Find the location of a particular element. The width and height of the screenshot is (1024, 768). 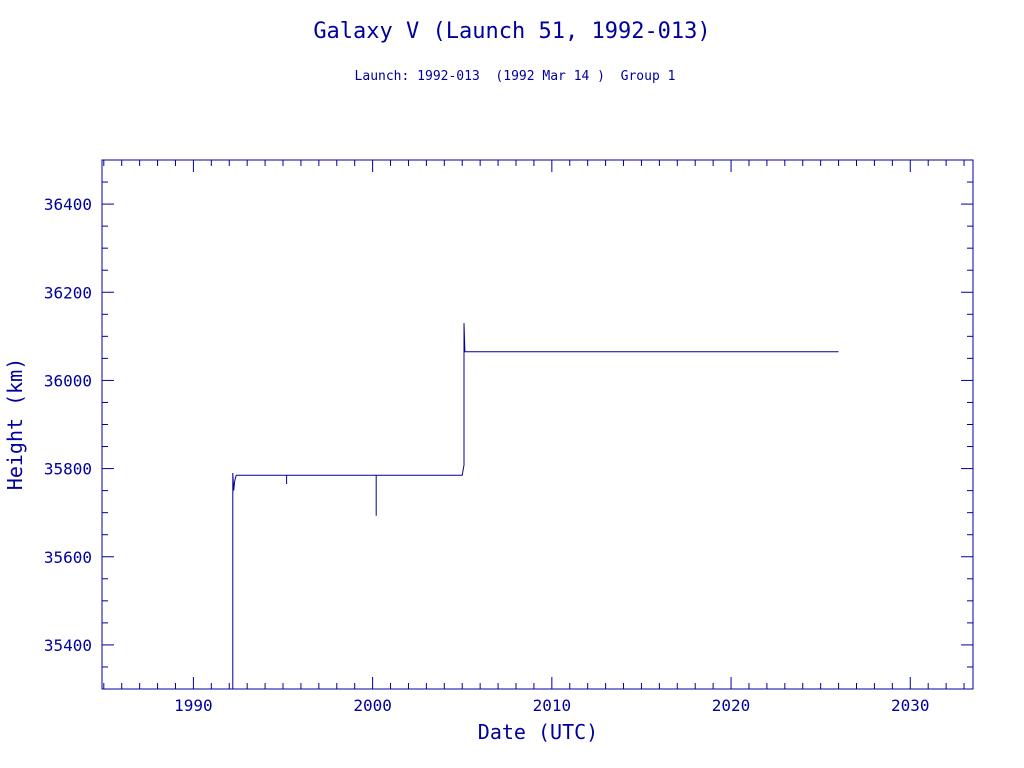

y-tick-labels: 35400 35600 35800 36000 36200 36400 is located at coordinates (68, 425).